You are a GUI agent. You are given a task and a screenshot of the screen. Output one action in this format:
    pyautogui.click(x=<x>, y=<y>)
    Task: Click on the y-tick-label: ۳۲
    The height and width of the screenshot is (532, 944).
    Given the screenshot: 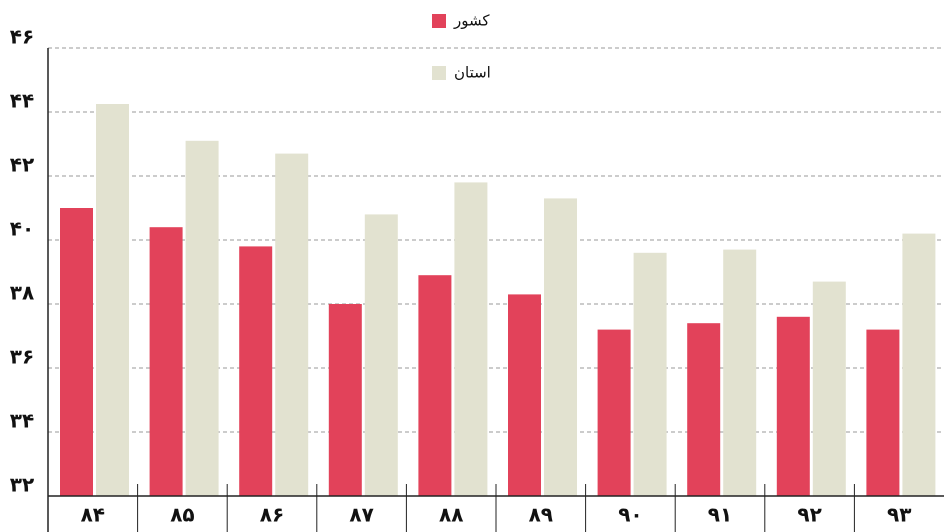 What is the action you would take?
    pyautogui.click(x=22, y=485)
    